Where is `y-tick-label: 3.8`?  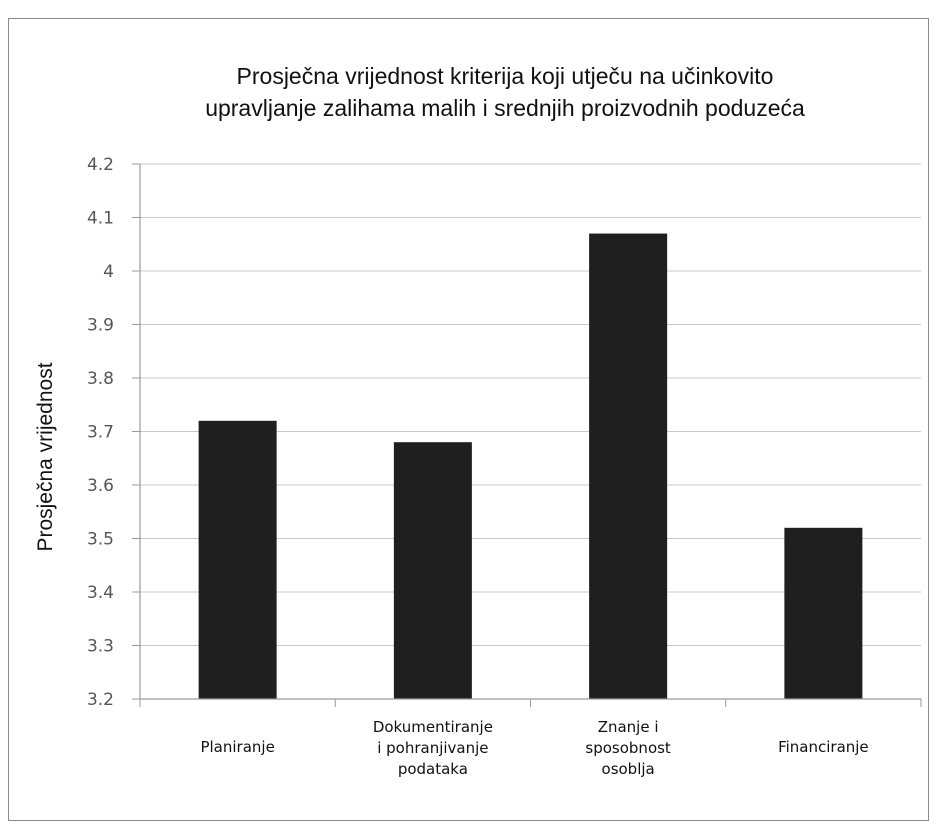 y-tick-label: 3.8 is located at coordinates (100, 379).